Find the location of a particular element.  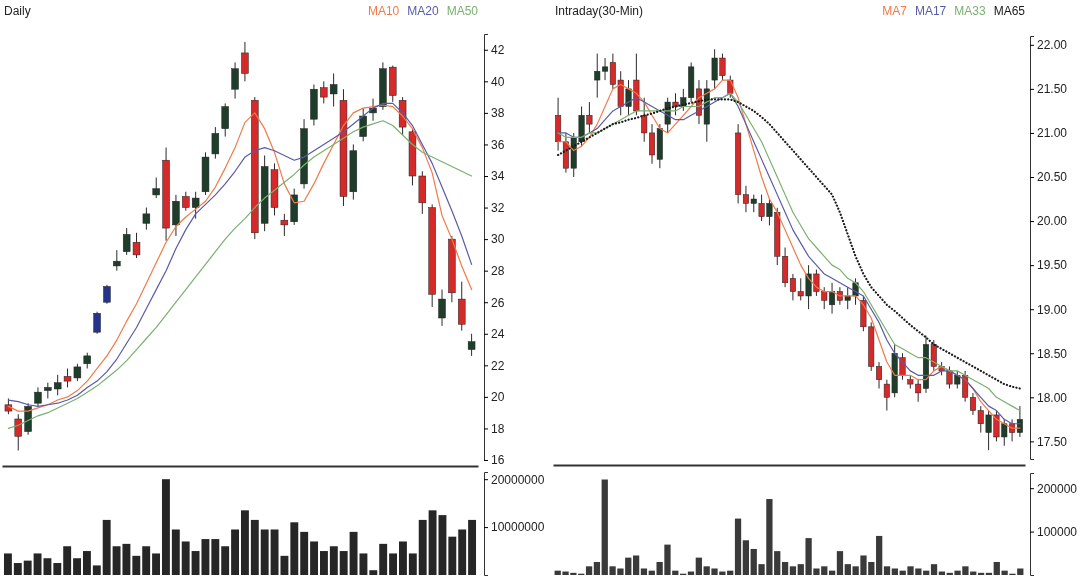

text: MA50 is located at coordinates (462, 11).